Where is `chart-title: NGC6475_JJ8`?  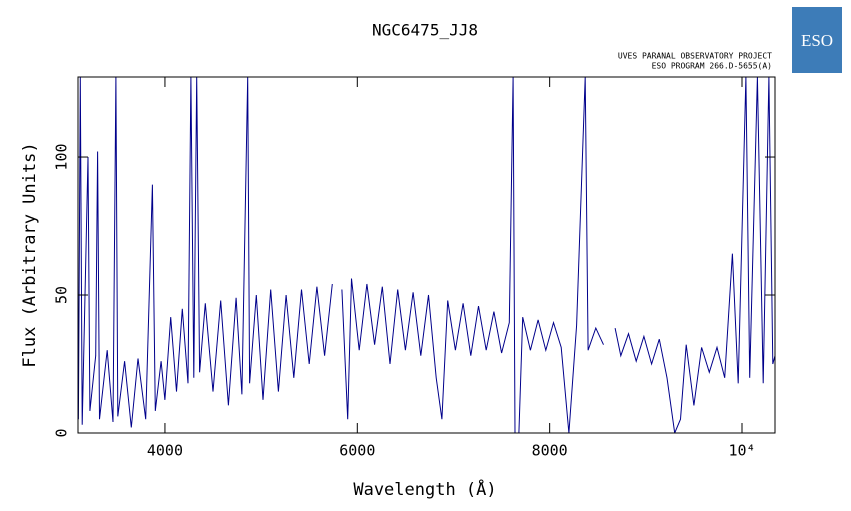 chart-title: NGC6475_JJ8 is located at coordinates (425, 30).